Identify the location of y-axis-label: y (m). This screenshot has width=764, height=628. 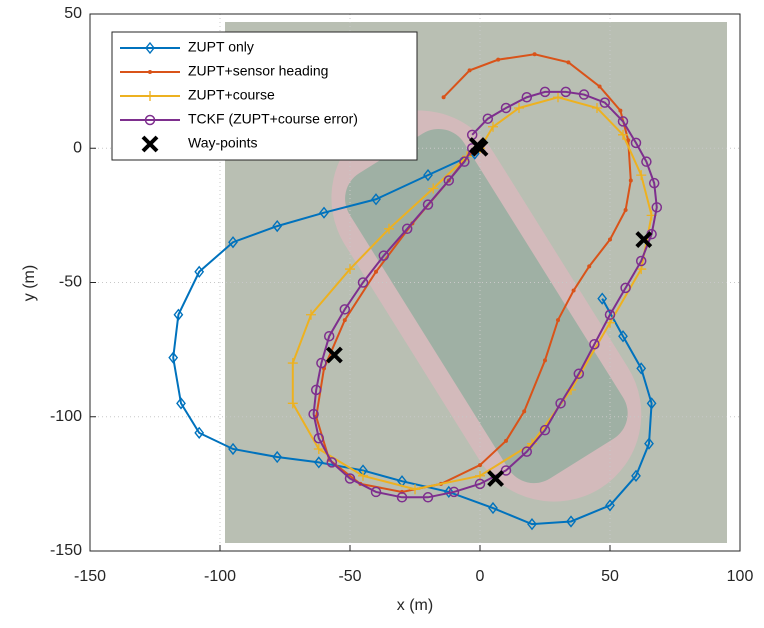
(29, 283).